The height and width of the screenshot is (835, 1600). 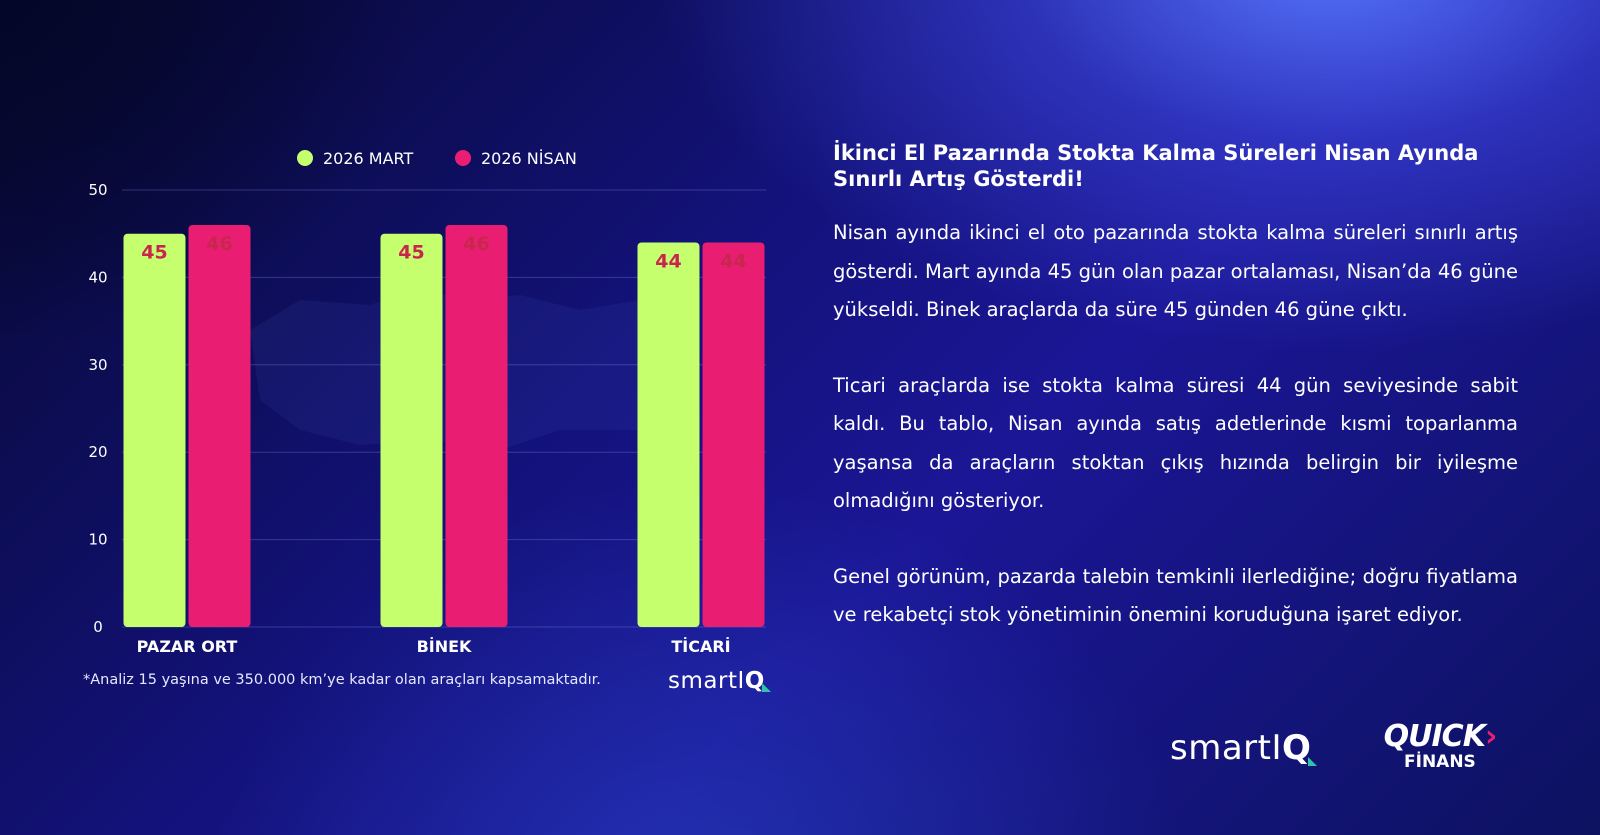 I want to click on x-axis: PAZAR ORT BİNEK TİCARİ, so click(x=434, y=646).